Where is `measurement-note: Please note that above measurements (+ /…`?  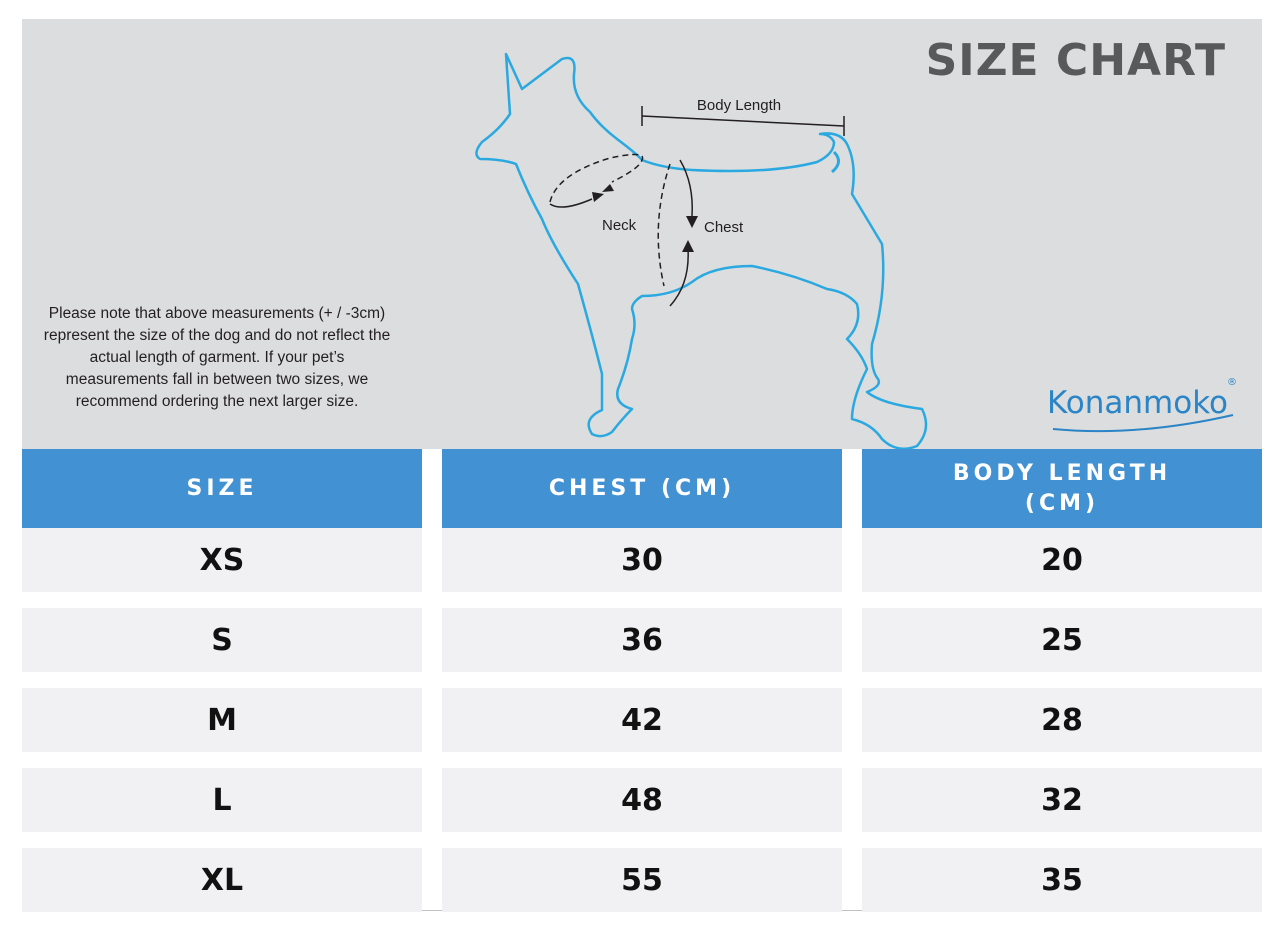
measurement-note: Please note that above measurements (+ /… is located at coordinates (217, 357).